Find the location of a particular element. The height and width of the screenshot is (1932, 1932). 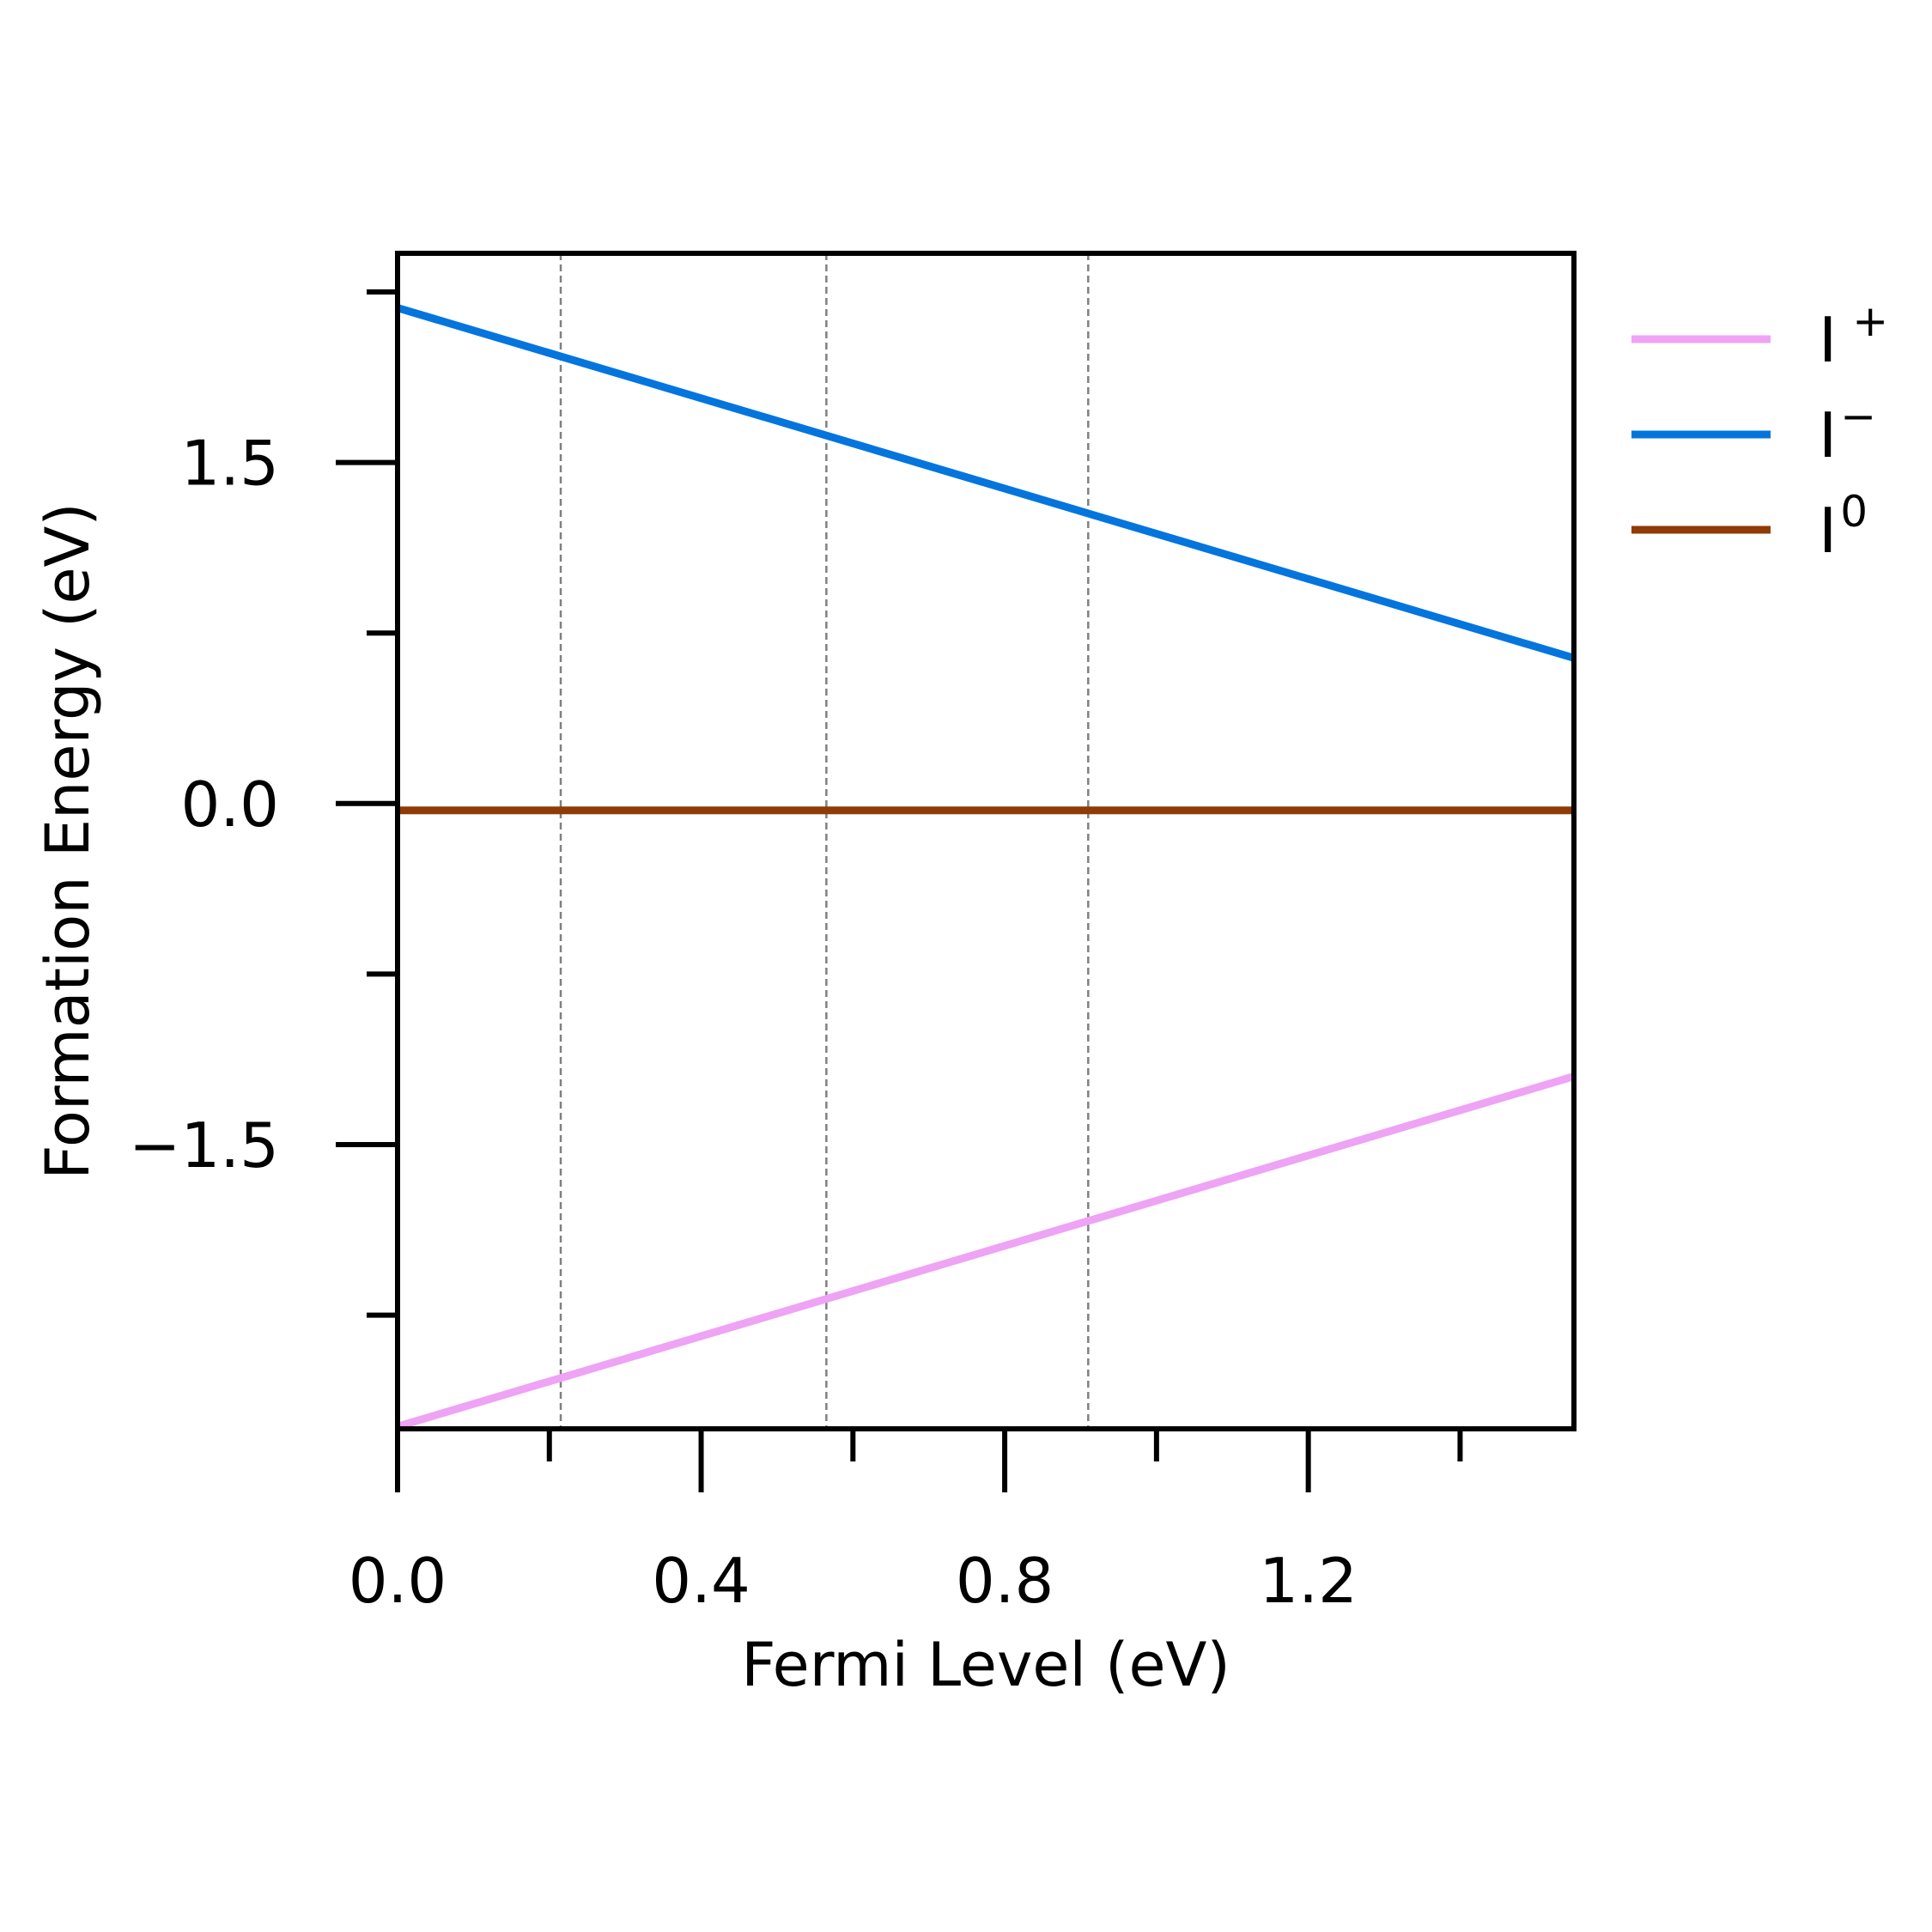

x-axis-label: Fermi Level (eV) is located at coordinates (985, 1665).